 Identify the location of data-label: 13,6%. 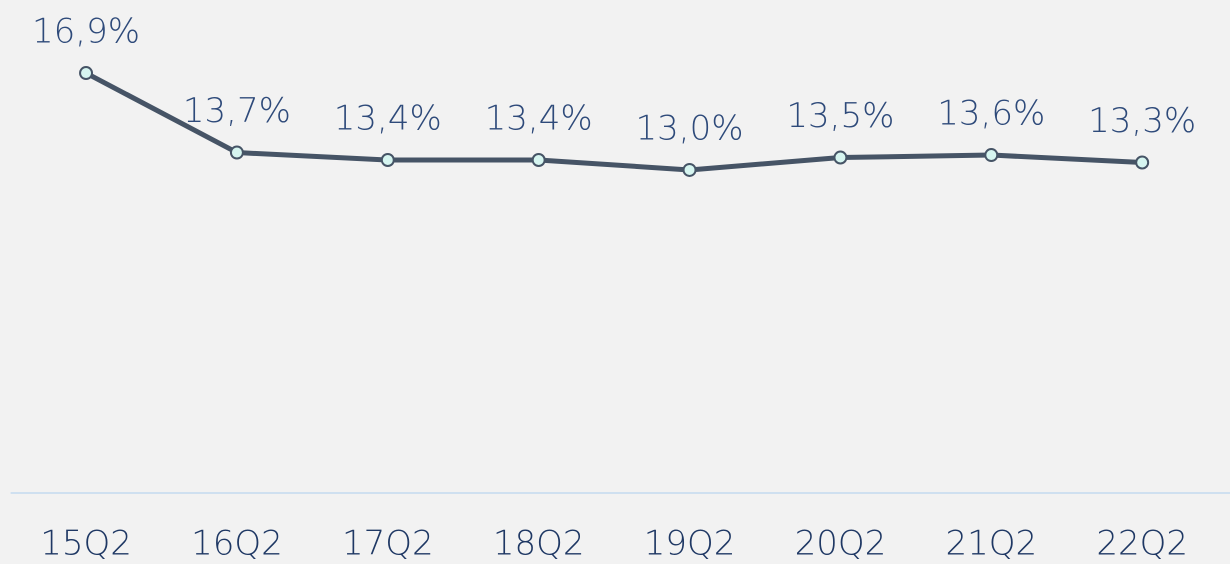
(991, 114).